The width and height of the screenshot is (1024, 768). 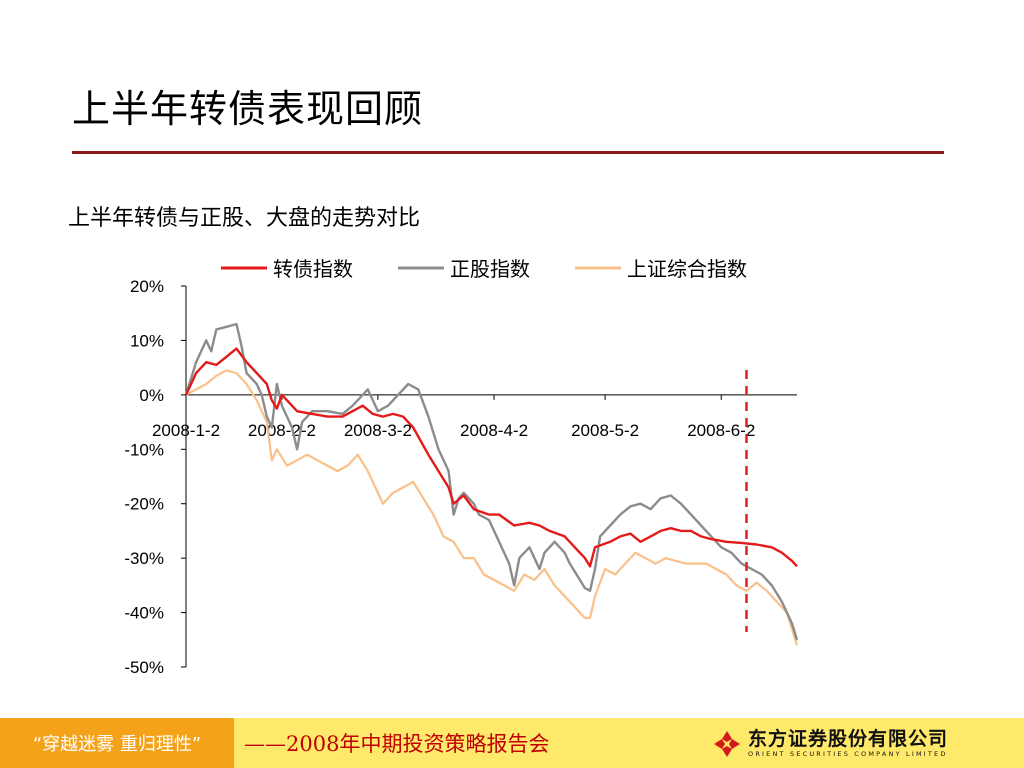 I want to click on legend-label-1: 正股指数, so click(x=490, y=269).